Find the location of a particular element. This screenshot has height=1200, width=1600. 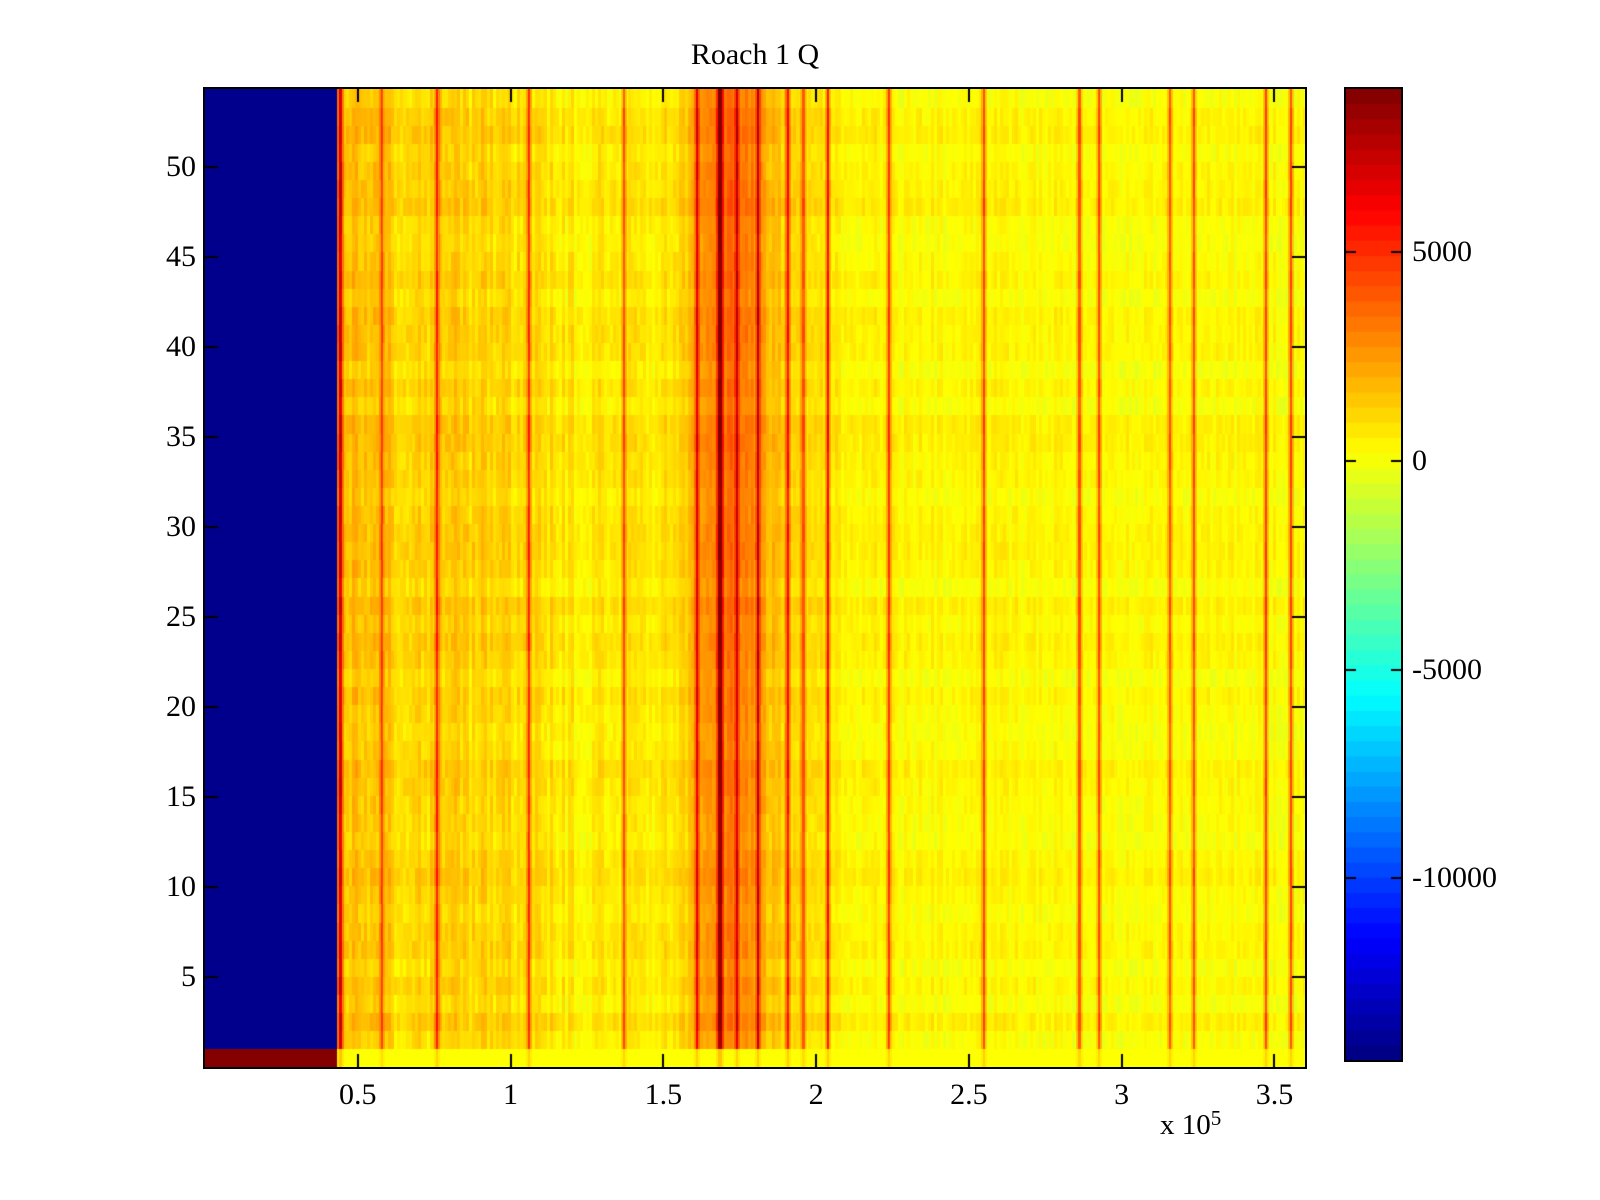

x-tick-label: 1.5 is located at coordinates (663, 1094).